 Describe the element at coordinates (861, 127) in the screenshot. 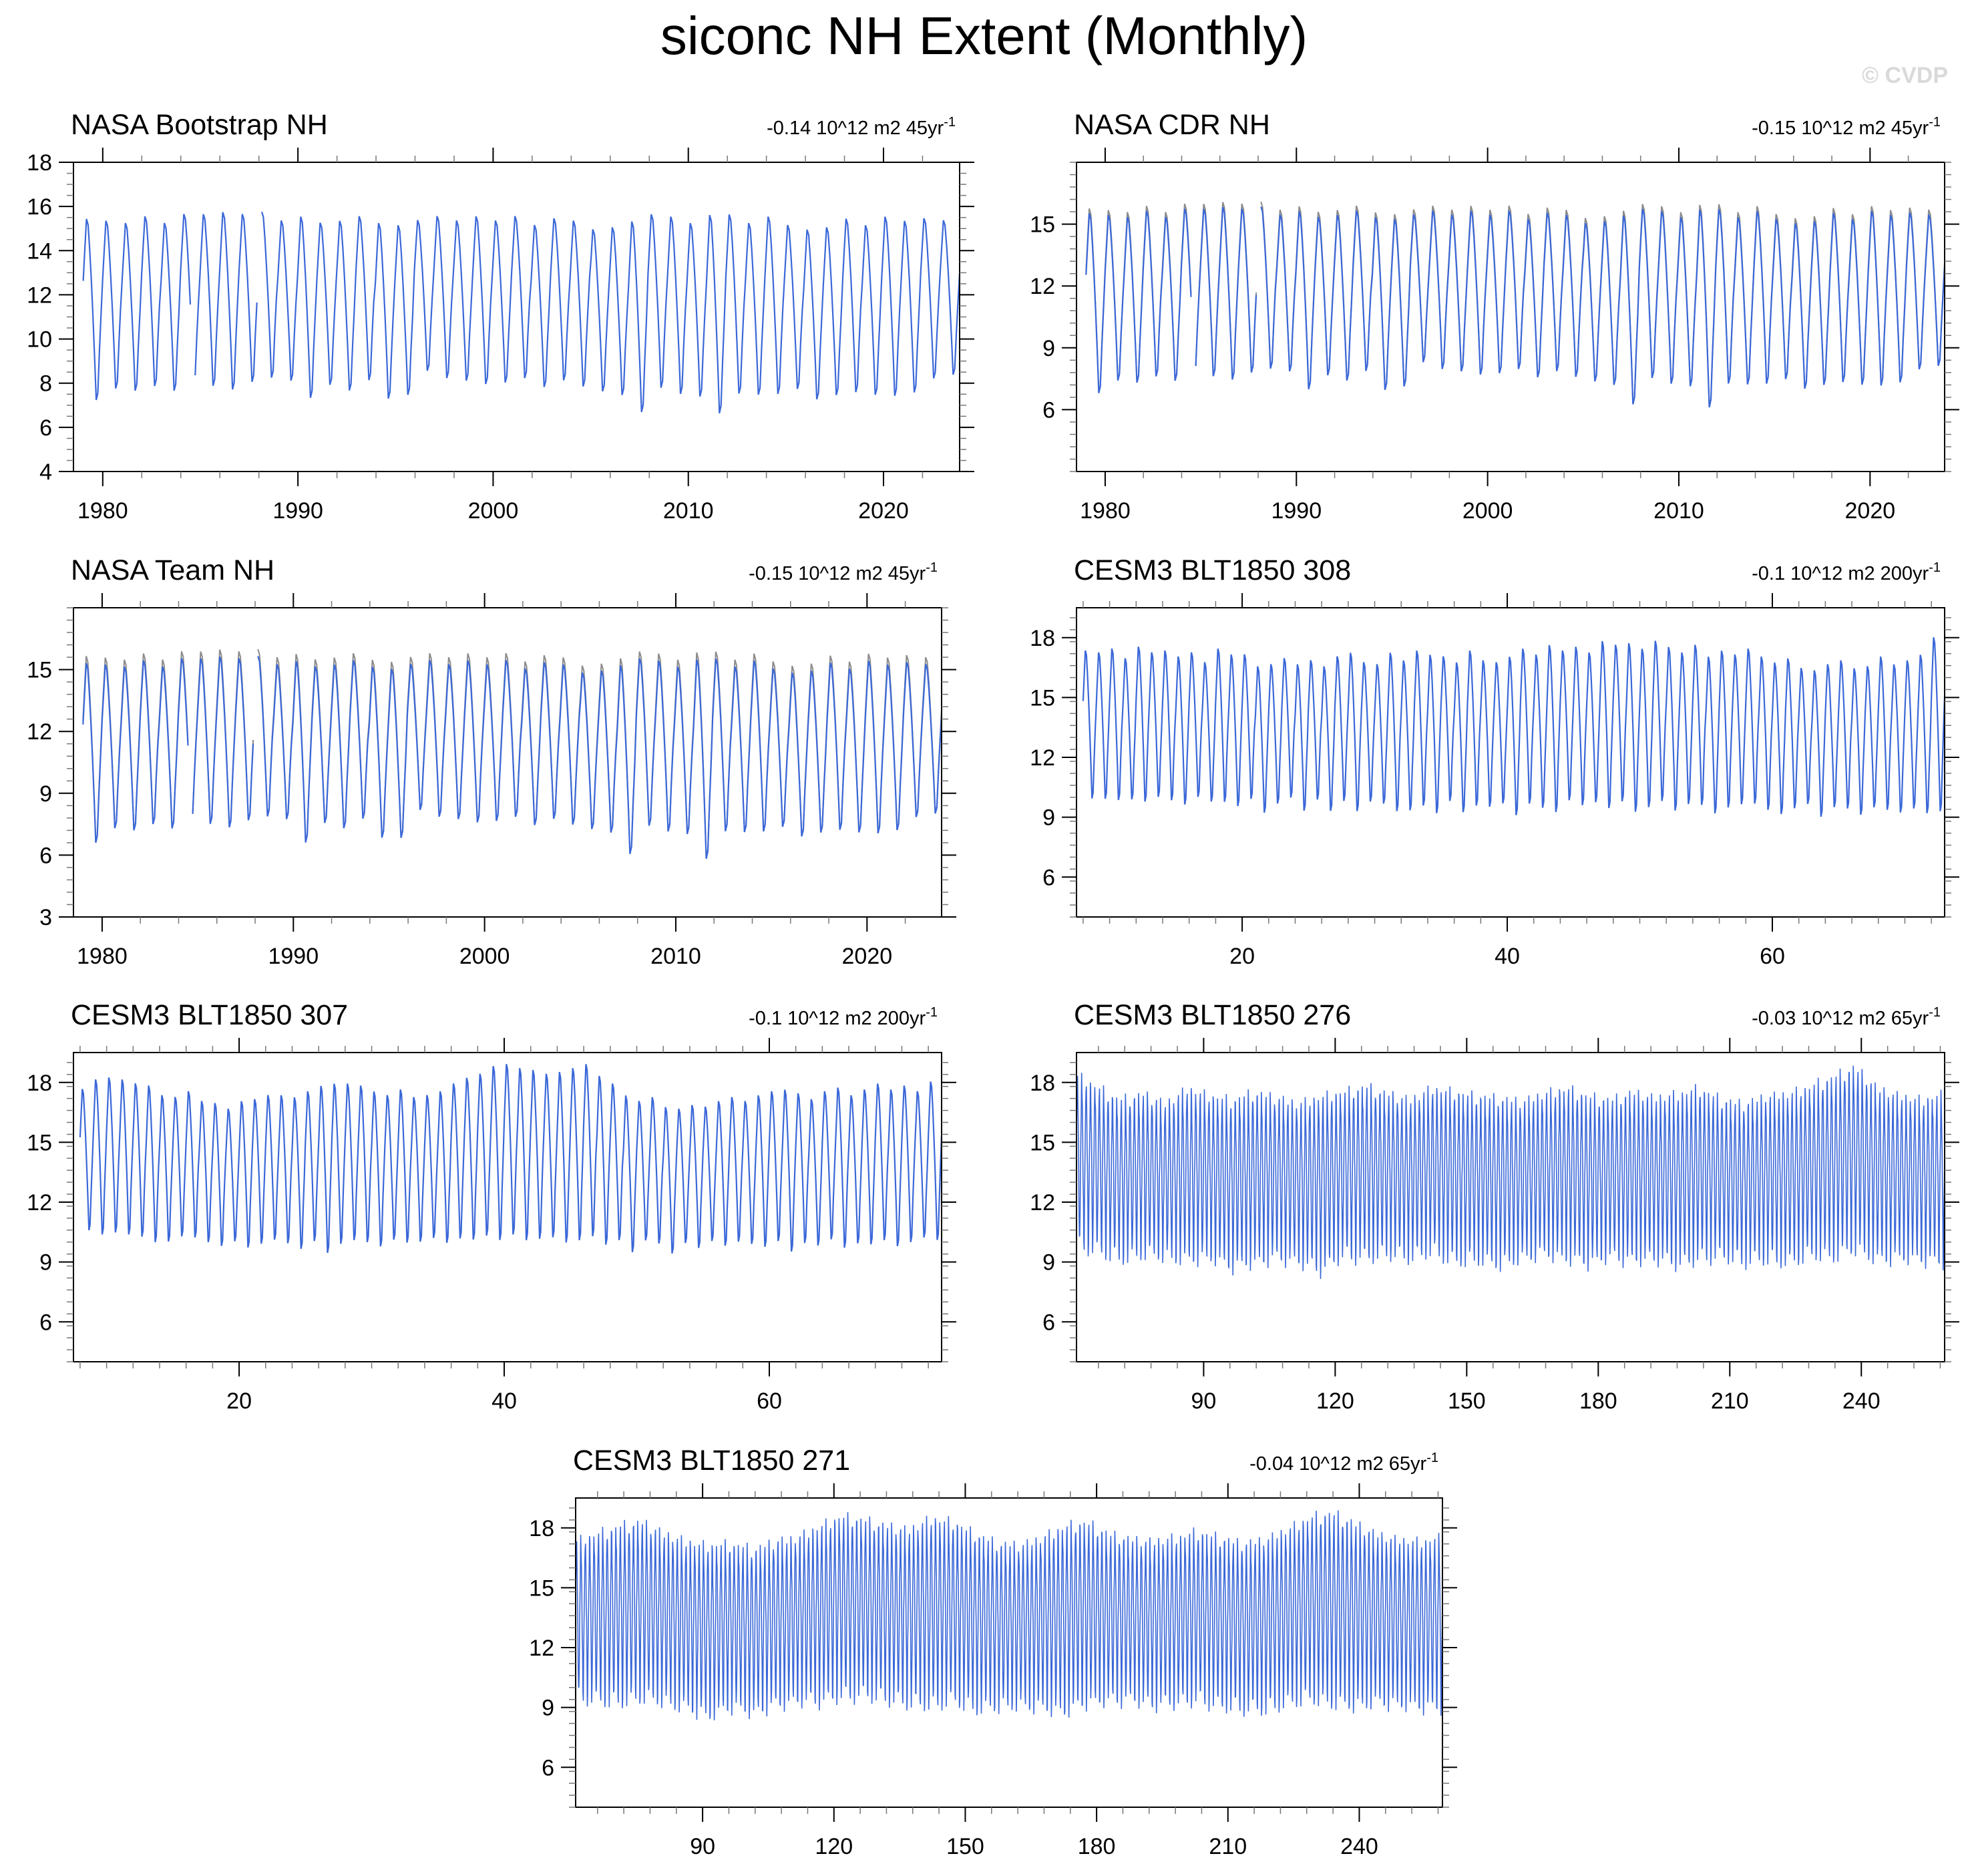

I see `trend-label: -0.14 10^12 m2 45yr-1` at that location.